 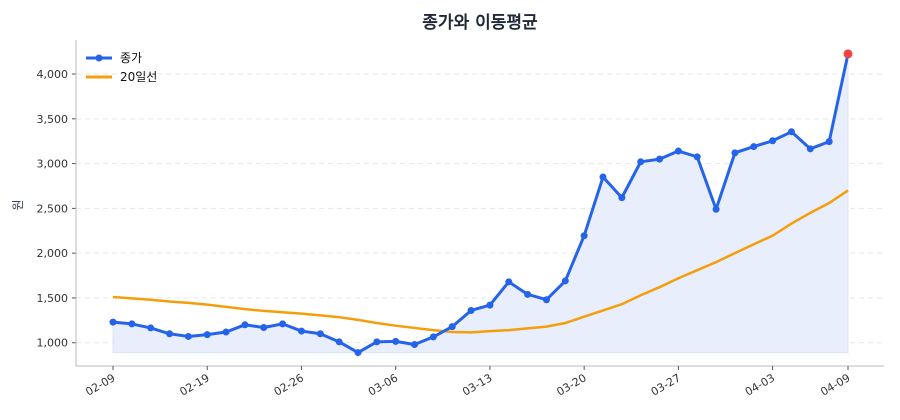 I want to click on y-tick-label: 2,500, so click(x=53, y=208).